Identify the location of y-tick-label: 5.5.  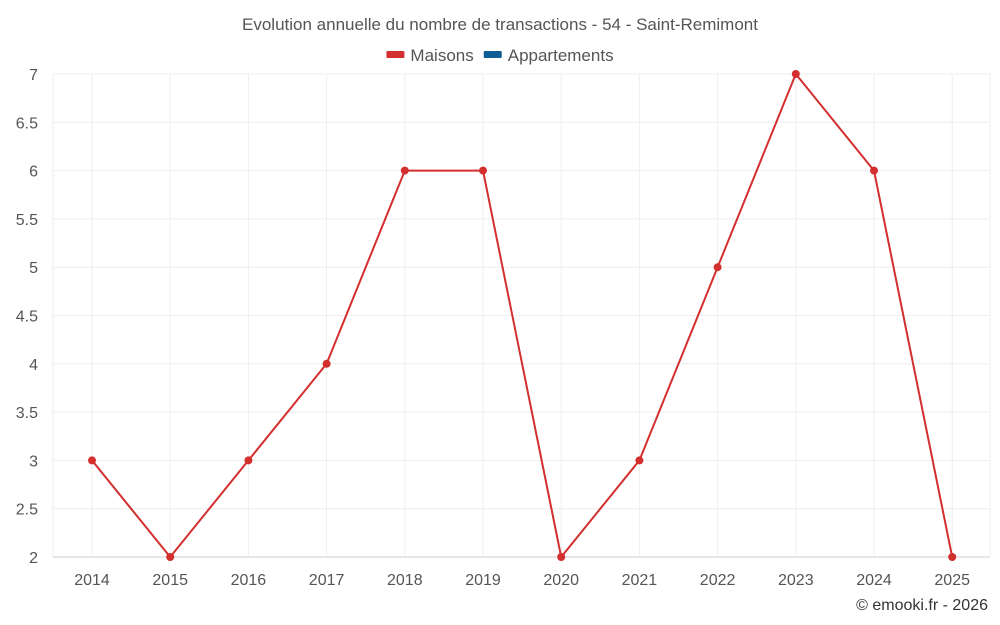
(27, 220).